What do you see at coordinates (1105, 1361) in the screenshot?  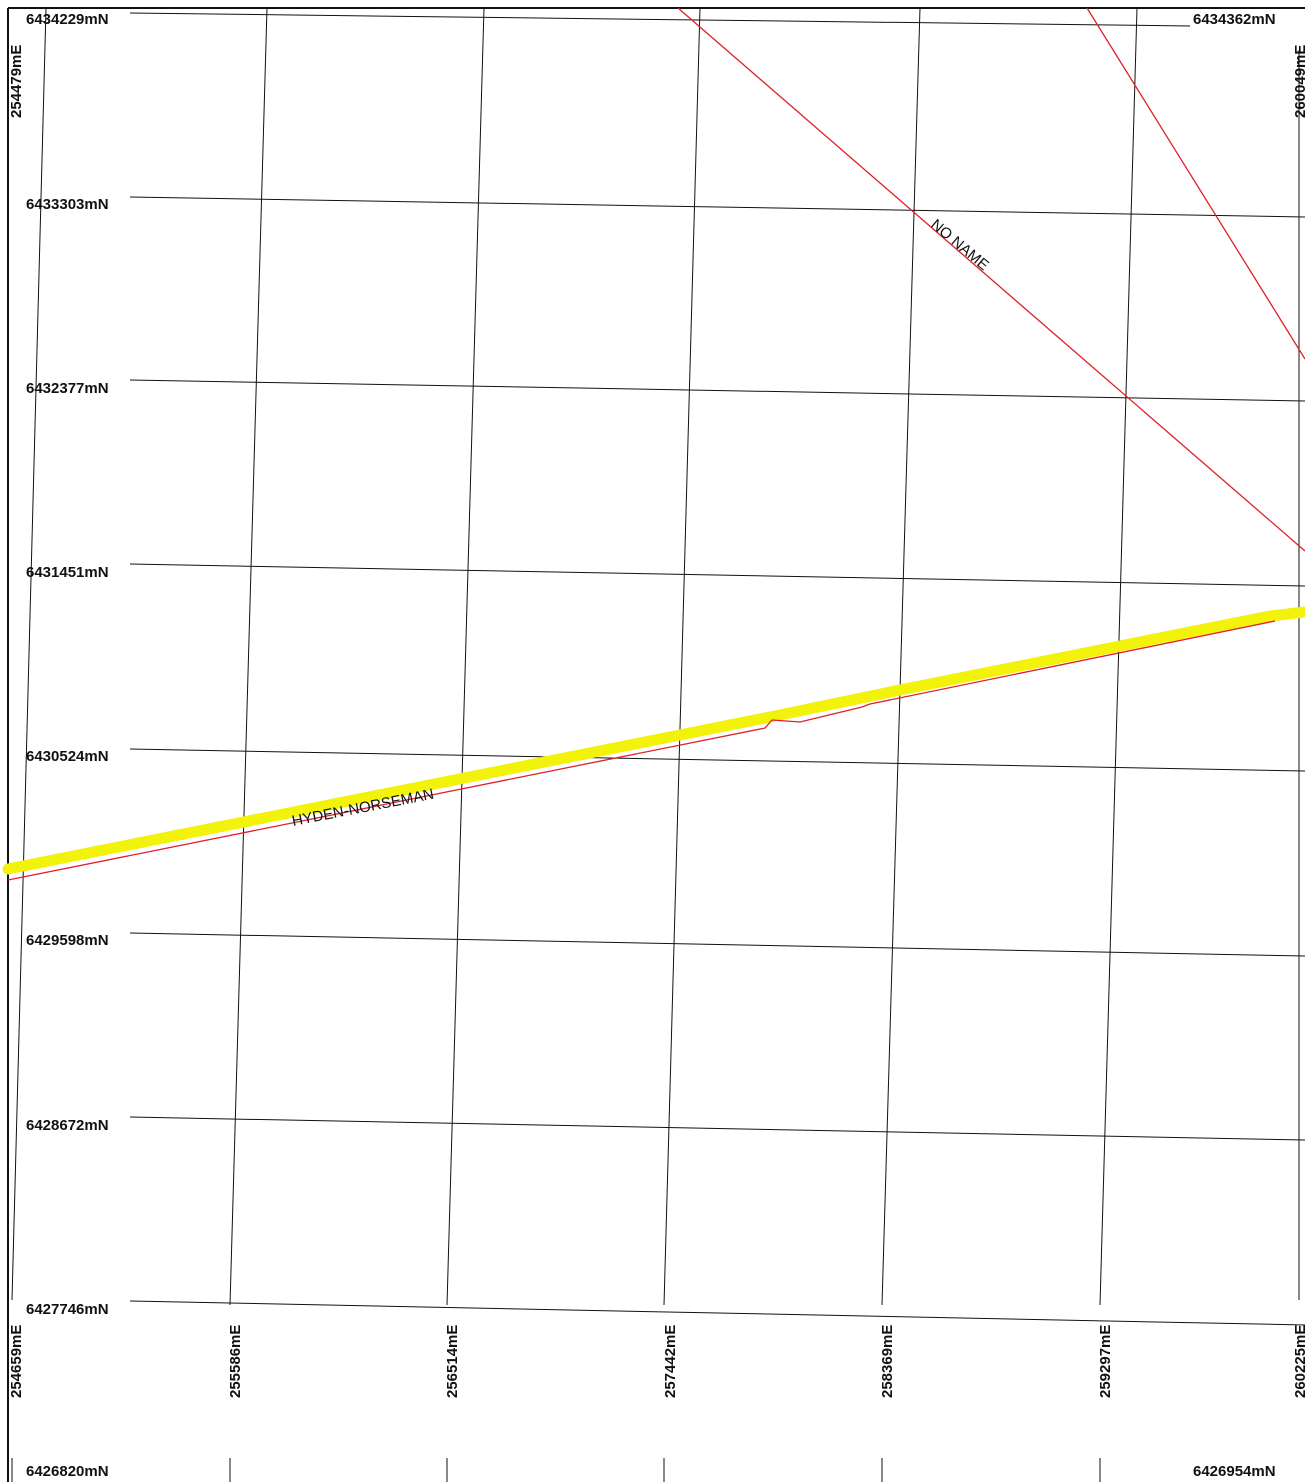 I see `easting-label: 259297mE` at bounding box center [1105, 1361].